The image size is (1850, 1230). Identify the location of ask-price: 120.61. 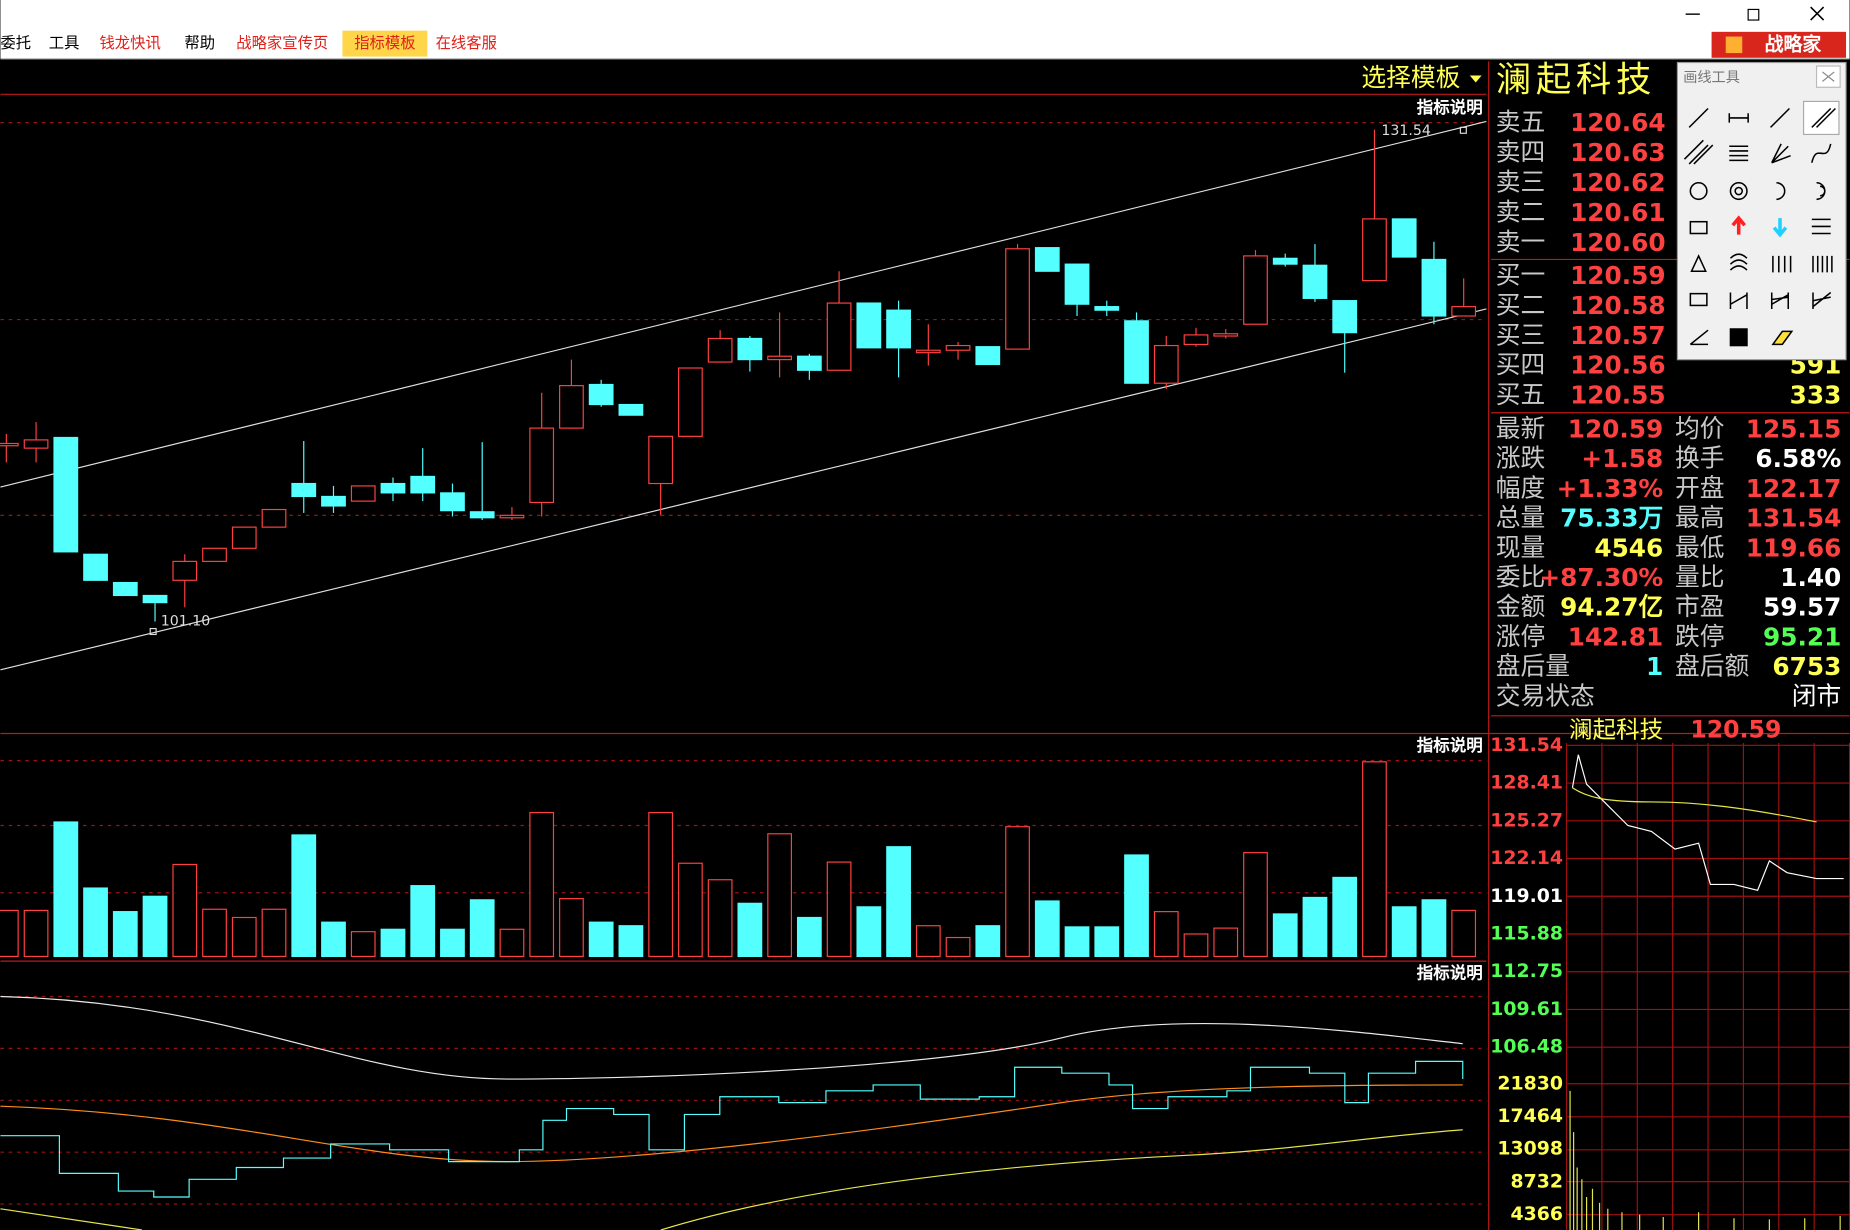
(1618, 212).